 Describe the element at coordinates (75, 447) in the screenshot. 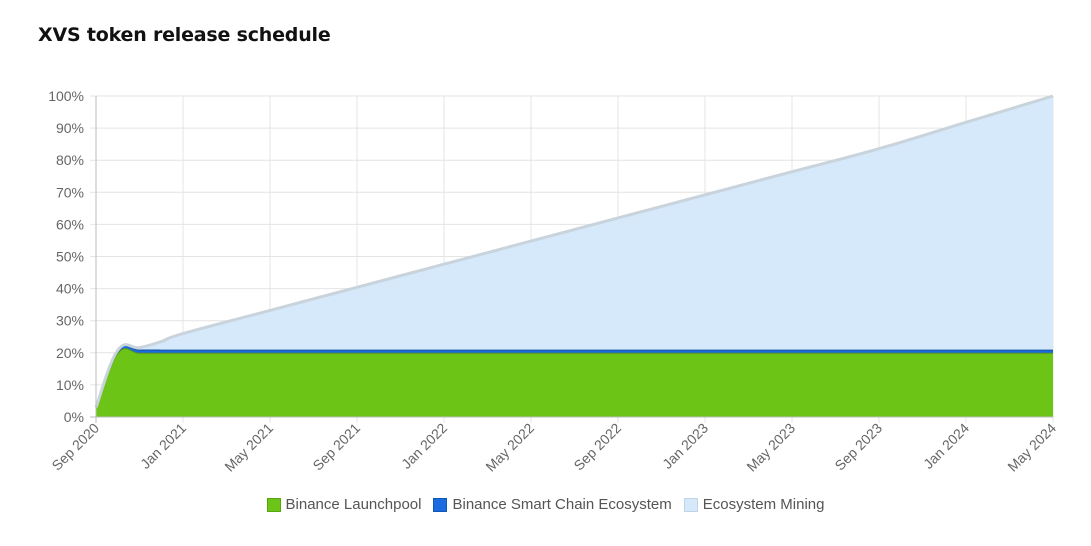

I see `x-tick-label: Sep 2020` at that location.